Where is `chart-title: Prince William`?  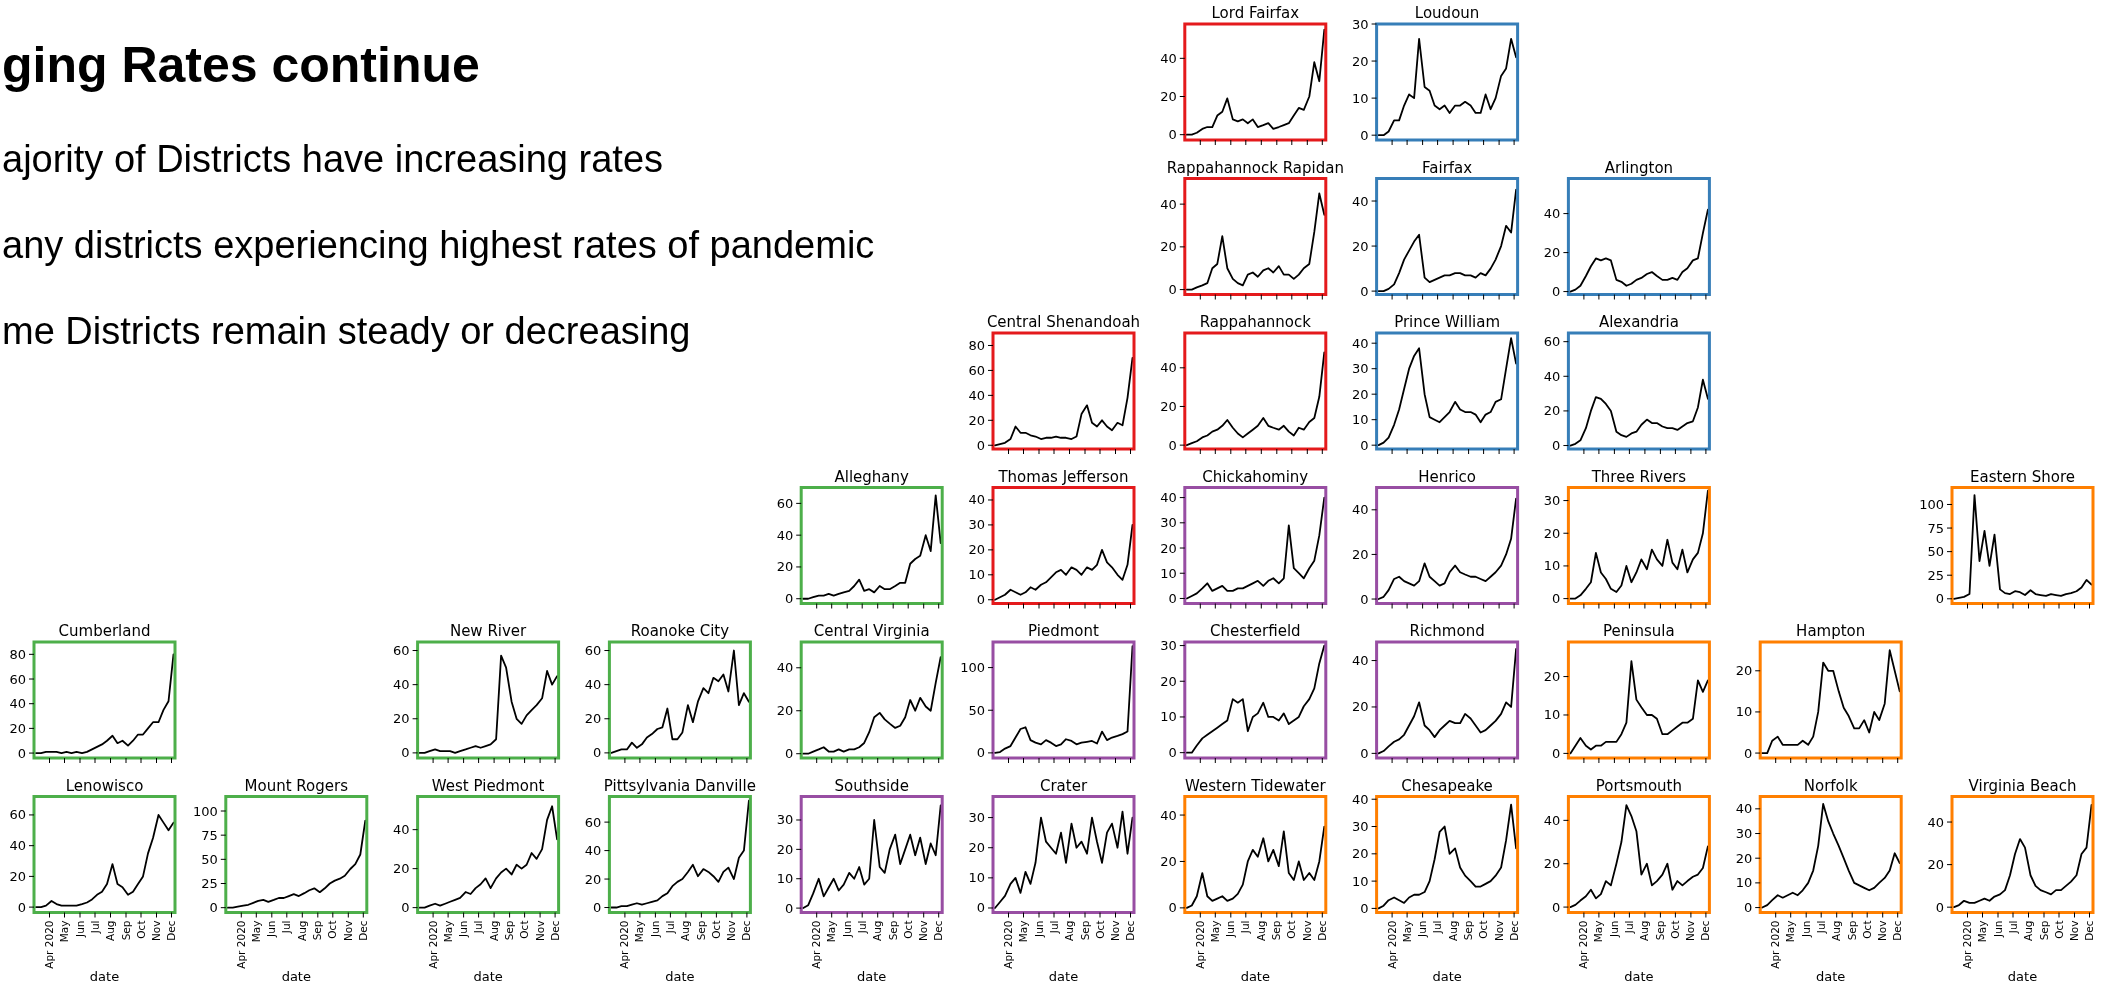
chart-title: Prince William is located at coordinates (1447, 322).